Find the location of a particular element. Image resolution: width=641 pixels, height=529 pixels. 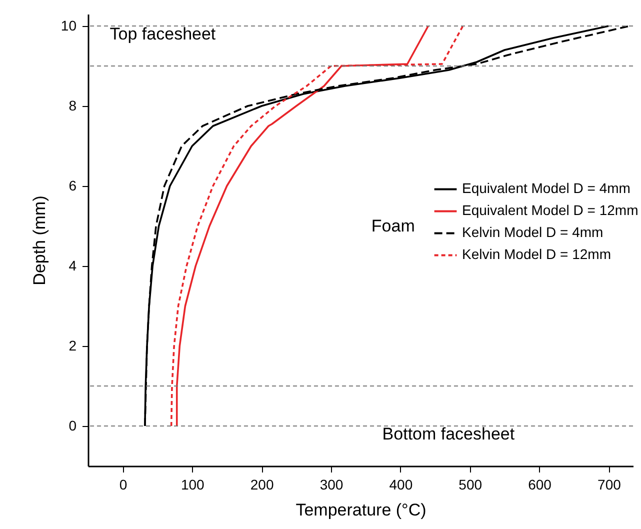

x-axis-title: Temperature (°C) is located at coordinates (361, 510).